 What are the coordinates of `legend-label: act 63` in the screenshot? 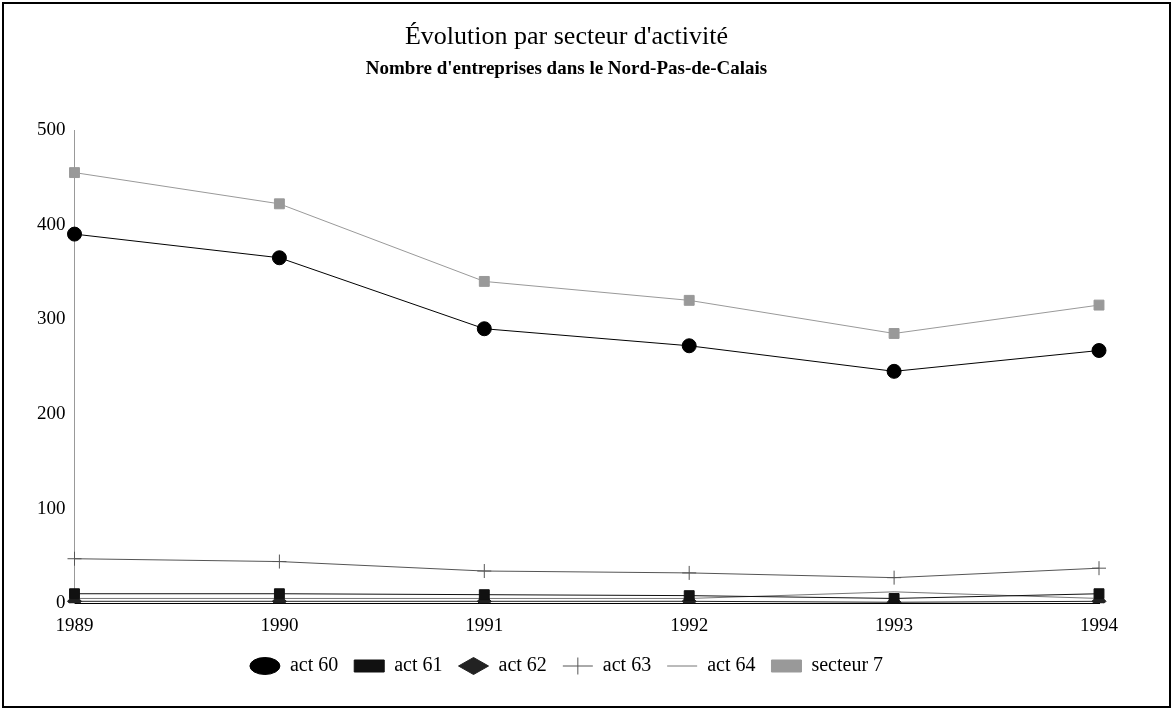 It's located at (627, 664).